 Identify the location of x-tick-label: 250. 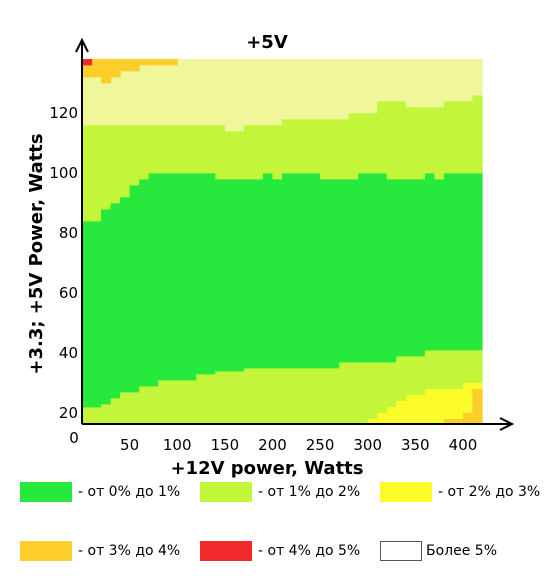
(320, 445).